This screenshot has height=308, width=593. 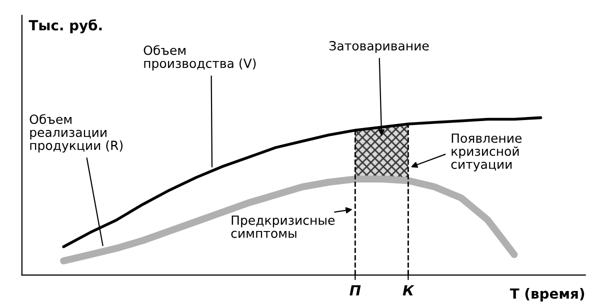 What do you see at coordinates (379, 47) in the screenshot?
I see `band-label: Затоваривание` at bounding box center [379, 47].